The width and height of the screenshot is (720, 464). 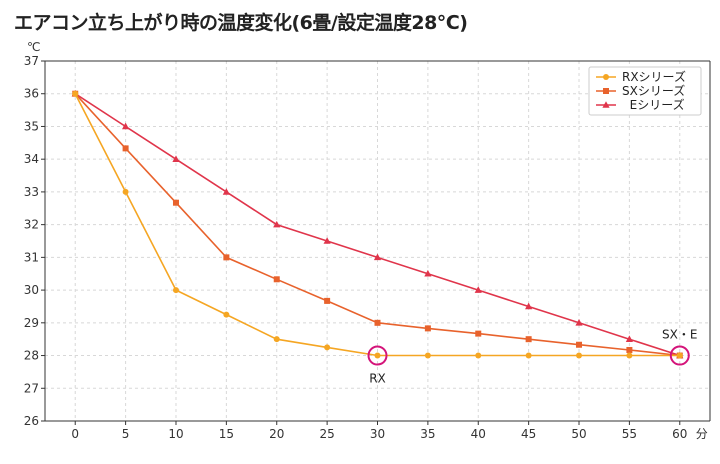 What do you see at coordinates (654, 76) in the screenshot?
I see `legend-label: RXシリーズ` at bounding box center [654, 76].